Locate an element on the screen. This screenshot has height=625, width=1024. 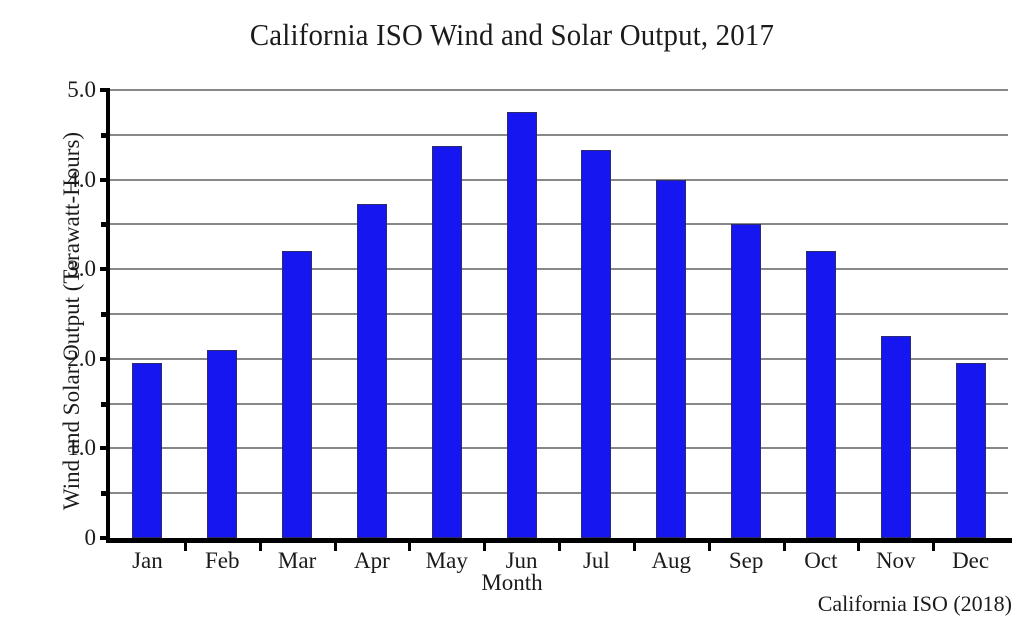
y-tick-label: 0 is located at coordinates (90, 537).